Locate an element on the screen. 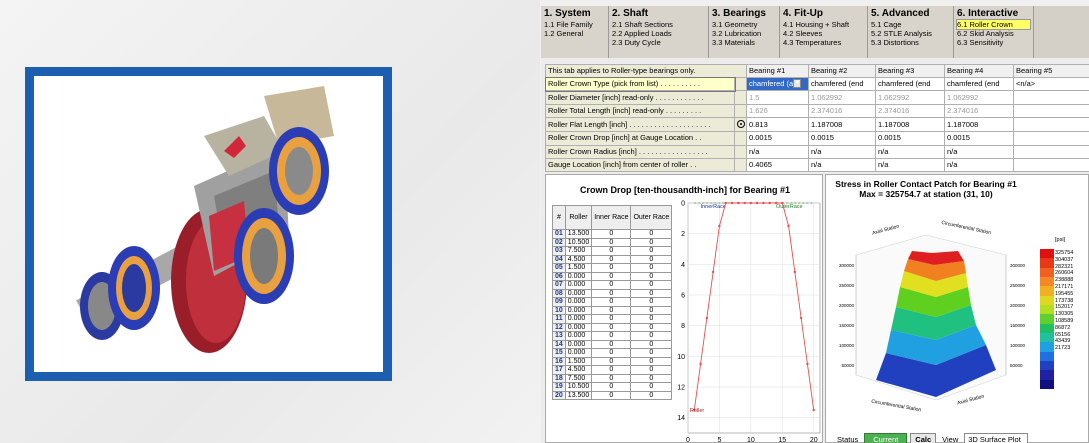  tab-shaft-title: 2. Shaft is located at coordinates (630, 13).